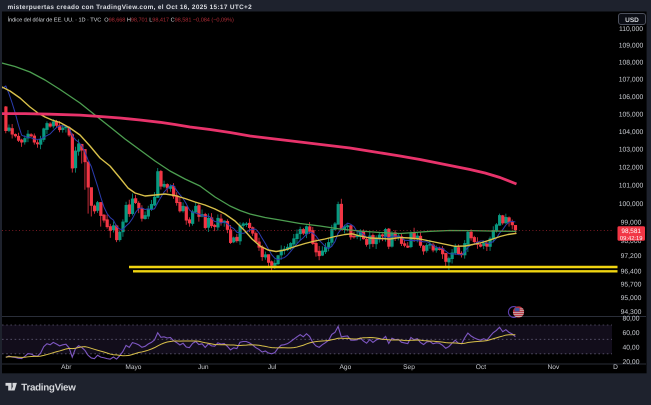  Describe the element at coordinates (631, 312) in the screenshot. I see `svg-text: 94,300` at that location.